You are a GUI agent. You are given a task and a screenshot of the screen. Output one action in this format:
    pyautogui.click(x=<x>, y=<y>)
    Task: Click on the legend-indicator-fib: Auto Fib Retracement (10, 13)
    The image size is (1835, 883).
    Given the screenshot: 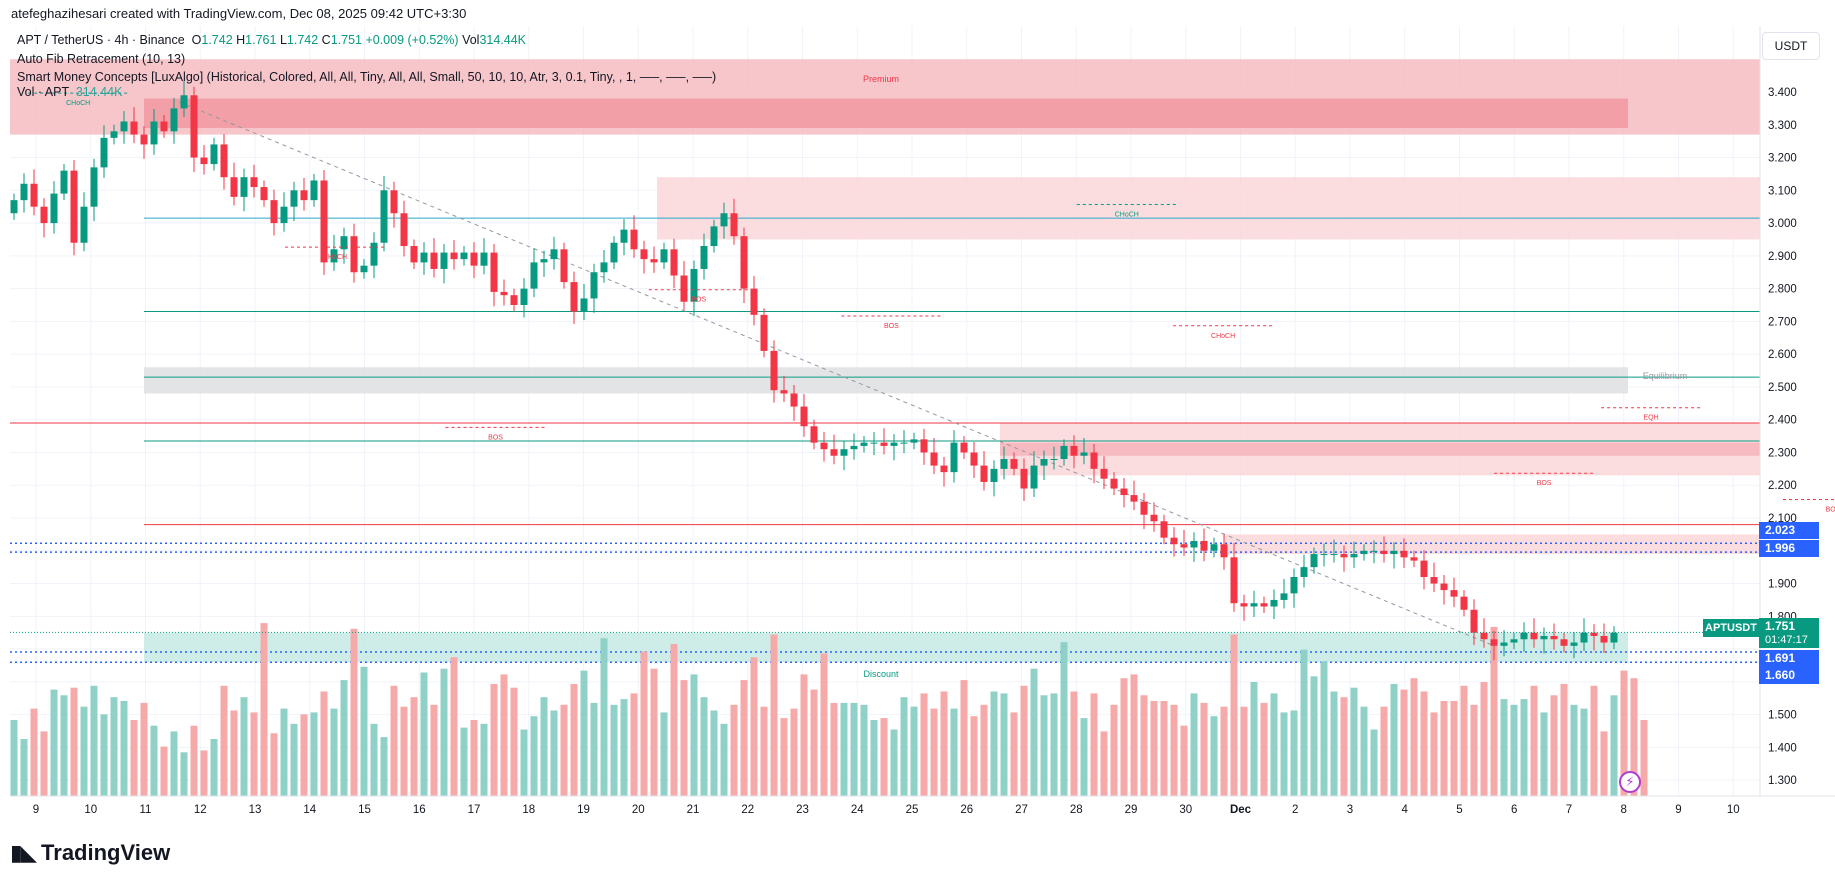 What is the action you would take?
    pyautogui.click(x=101, y=59)
    